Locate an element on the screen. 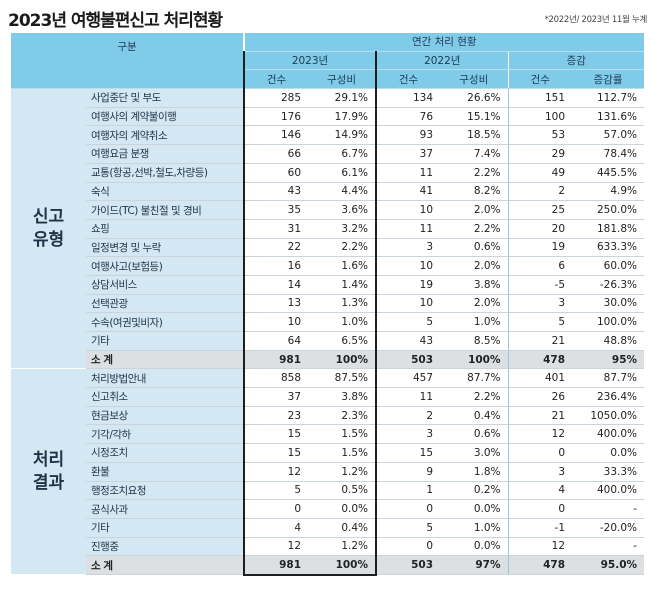  cell-ratio-2023: 0.0% is located at coordinates (343, 509).